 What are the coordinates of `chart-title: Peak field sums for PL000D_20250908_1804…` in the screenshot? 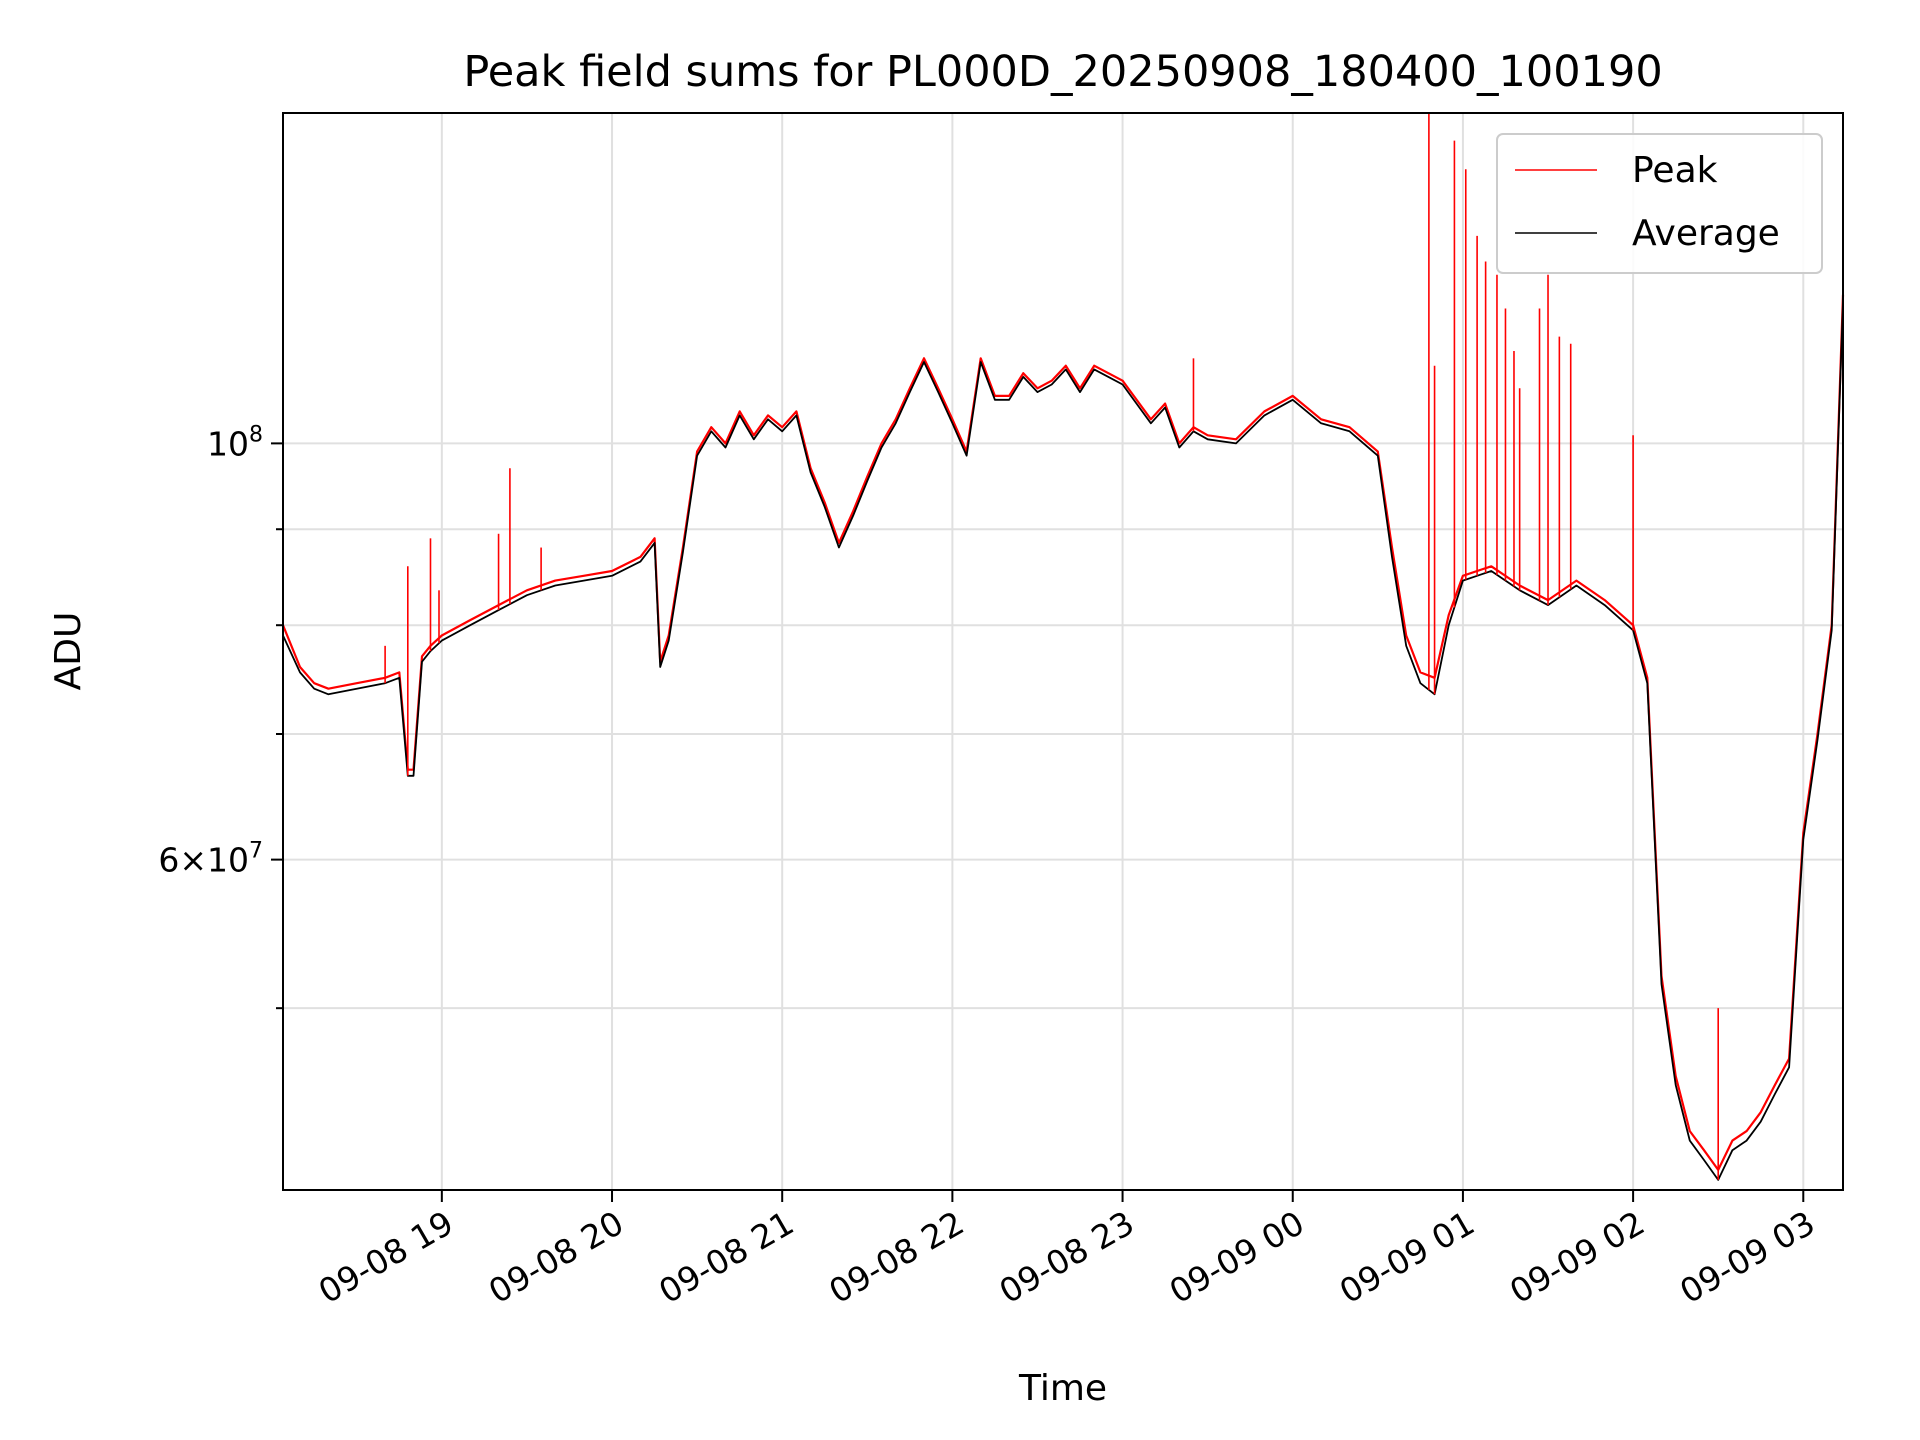 It's located at (1062, 72).